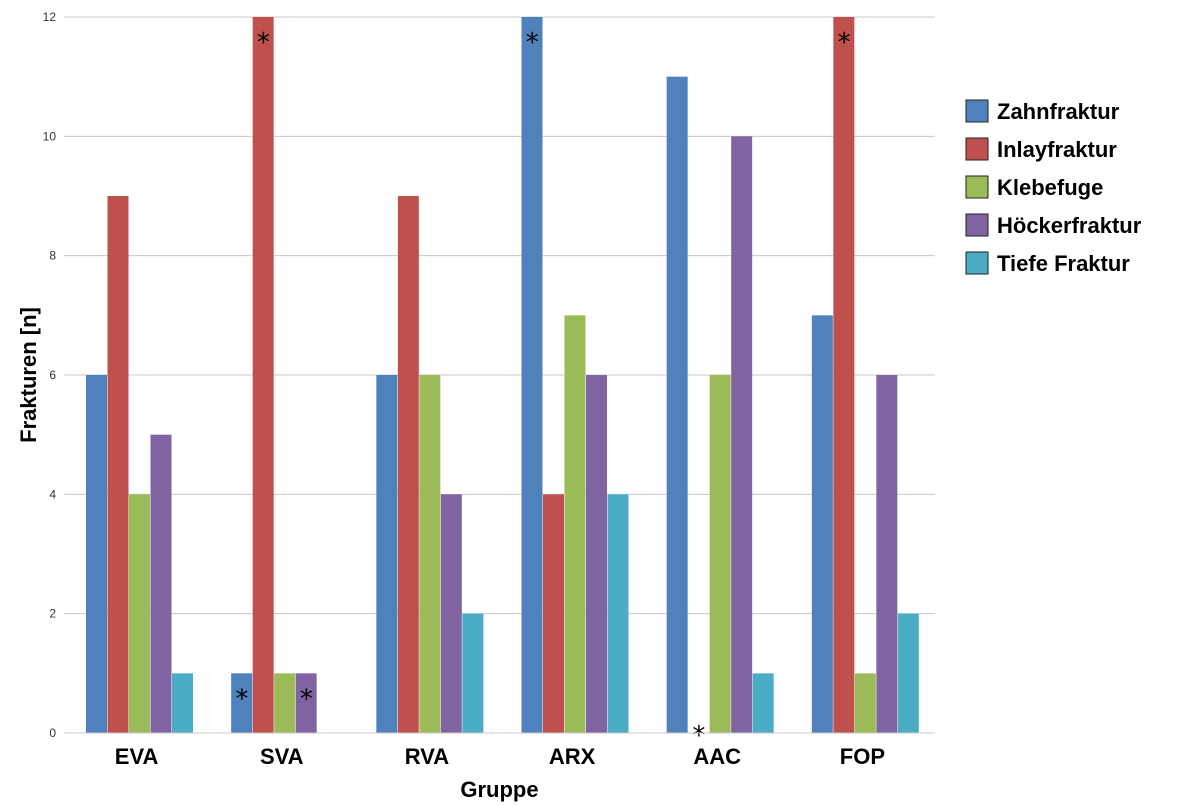 The image size is (1197, 805). Describe the element at coordinates (1057, 149) in the screenshot. I see `legend-label: Inlayfraktur` at that location.